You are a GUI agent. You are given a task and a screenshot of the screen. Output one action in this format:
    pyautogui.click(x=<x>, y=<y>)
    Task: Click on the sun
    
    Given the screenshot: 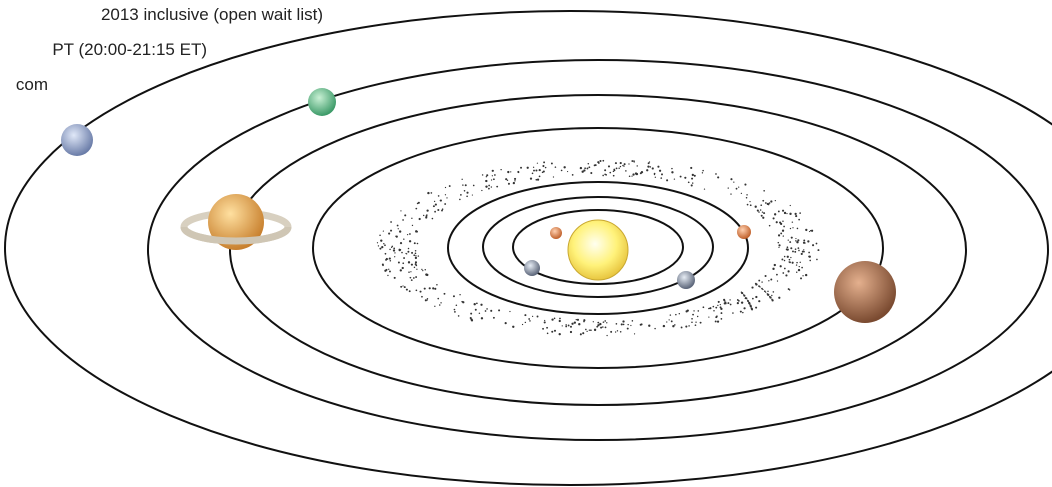 What is the action you would take?
    pyautogui.click(x=598, y=250)
    